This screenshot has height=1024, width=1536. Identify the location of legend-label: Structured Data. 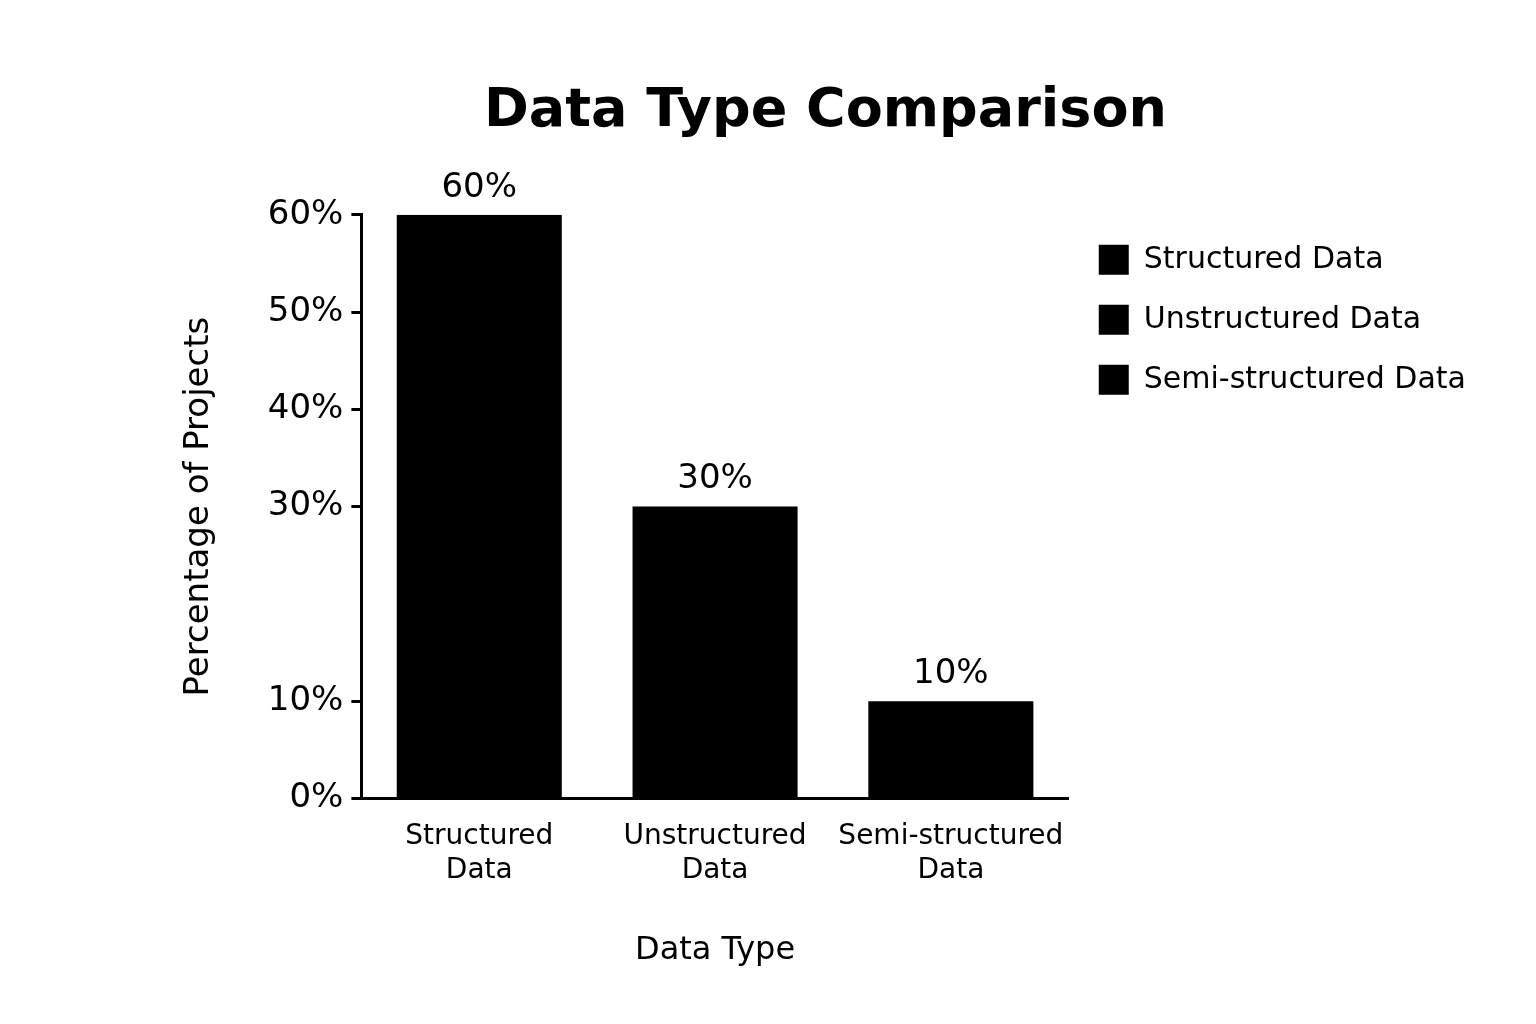
(1263, 257).